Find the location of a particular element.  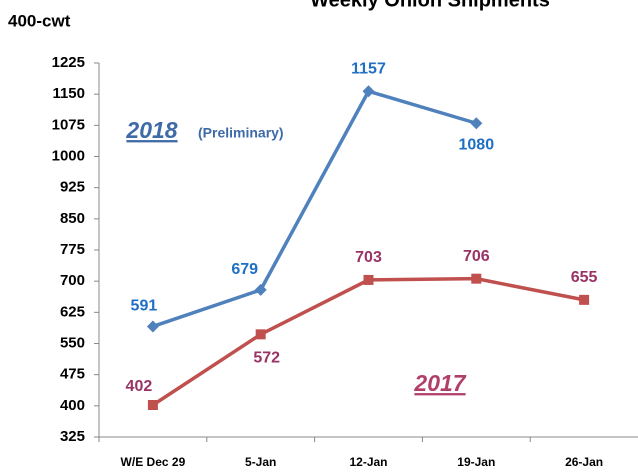

data-label: 655 is located at coordinates (584, 277).